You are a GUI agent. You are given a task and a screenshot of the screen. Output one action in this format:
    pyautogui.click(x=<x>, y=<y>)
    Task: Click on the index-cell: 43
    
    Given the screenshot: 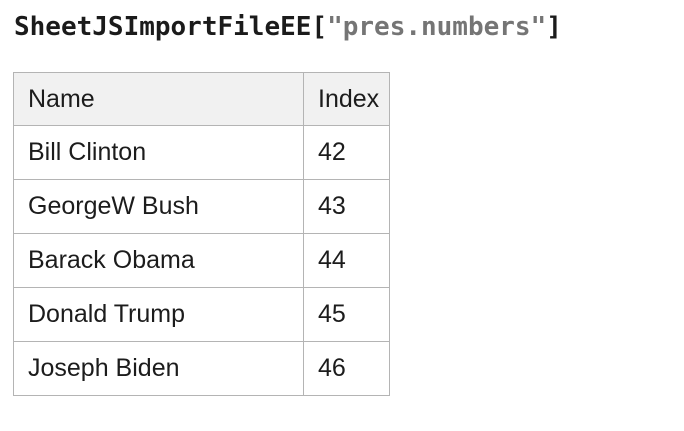 What is the action you would take?
    pyautogui.click(x=346, y=206)
    